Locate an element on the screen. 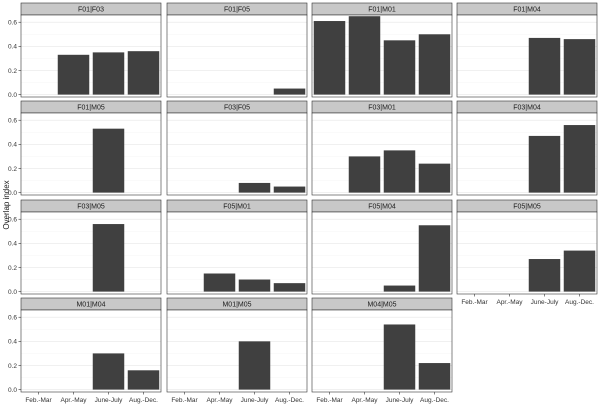 The image size is (600, 409). y-axis-label: Overlap index is located at coordinates (6, 204).